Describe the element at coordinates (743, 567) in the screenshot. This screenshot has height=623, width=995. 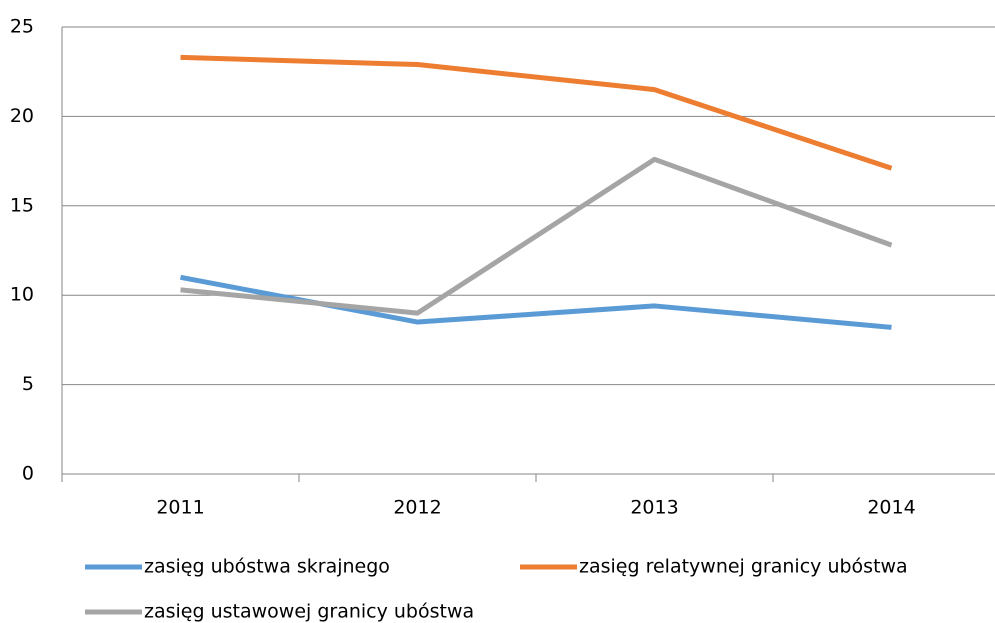
I see `legend-label: zasięg relatywnej granicy ubóstwa` at that location.